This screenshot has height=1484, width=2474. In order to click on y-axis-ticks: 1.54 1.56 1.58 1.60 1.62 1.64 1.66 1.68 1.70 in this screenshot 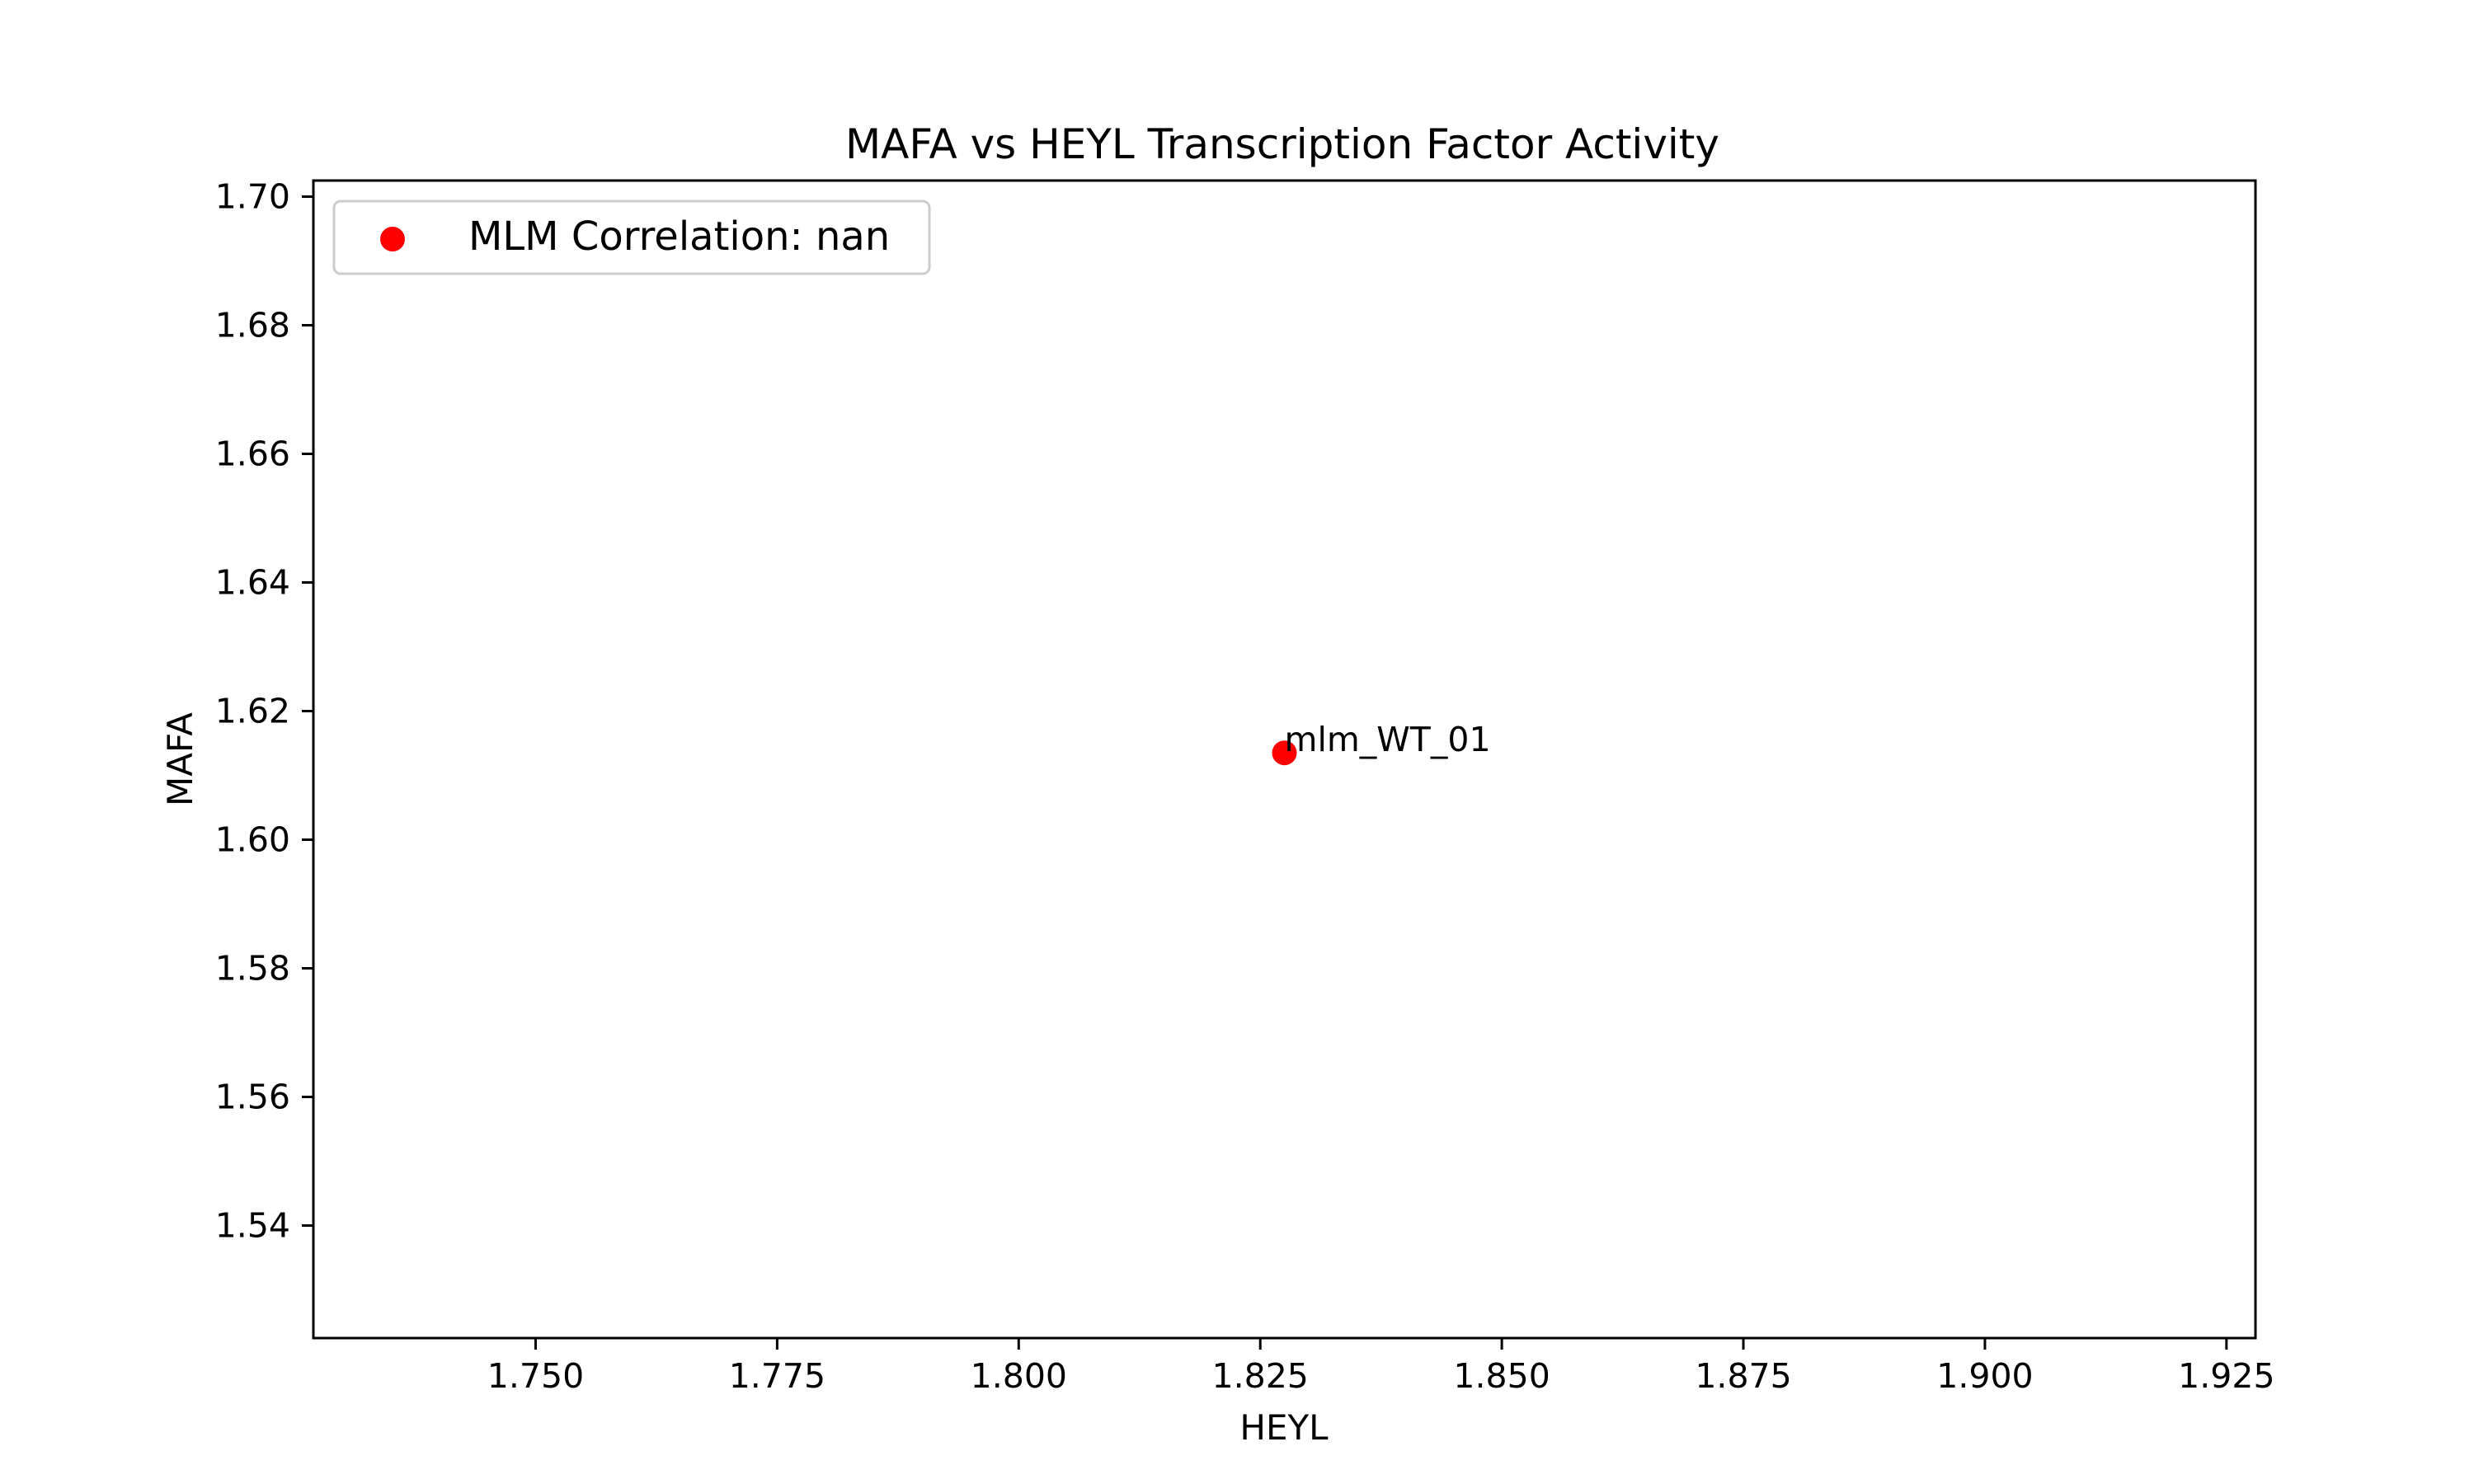, I will do `click(264, 711)`.